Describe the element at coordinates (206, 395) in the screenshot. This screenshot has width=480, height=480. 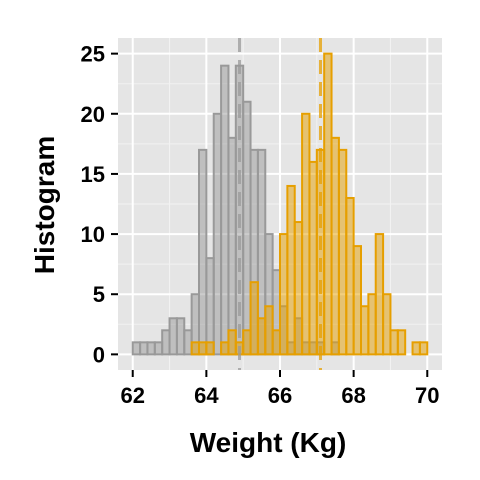
I see `x-tick-label: 64` at that location.